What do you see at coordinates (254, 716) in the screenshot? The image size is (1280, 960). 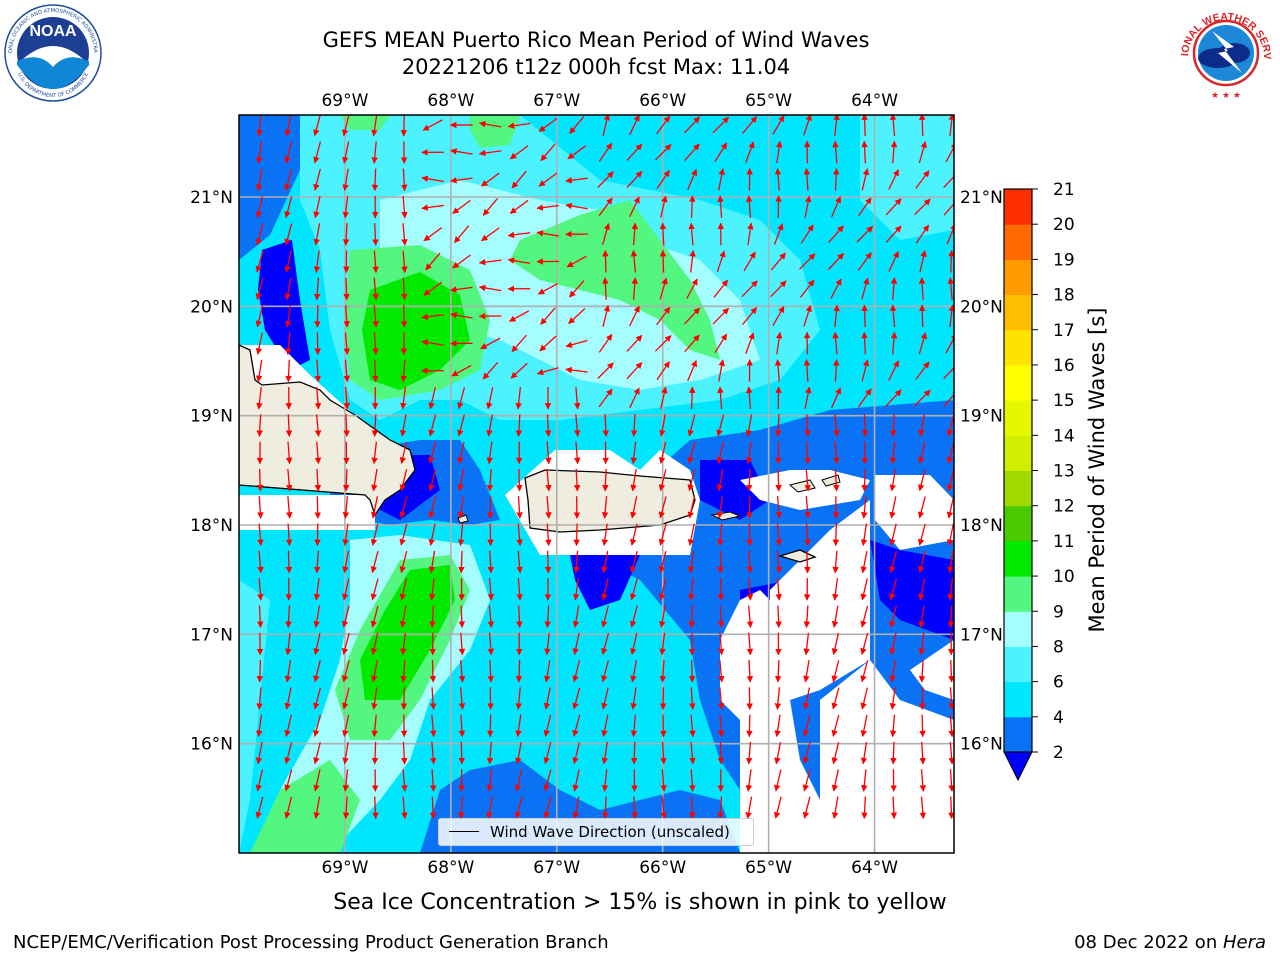 I see `field-sw-edge` at bounding box center [254, 716].